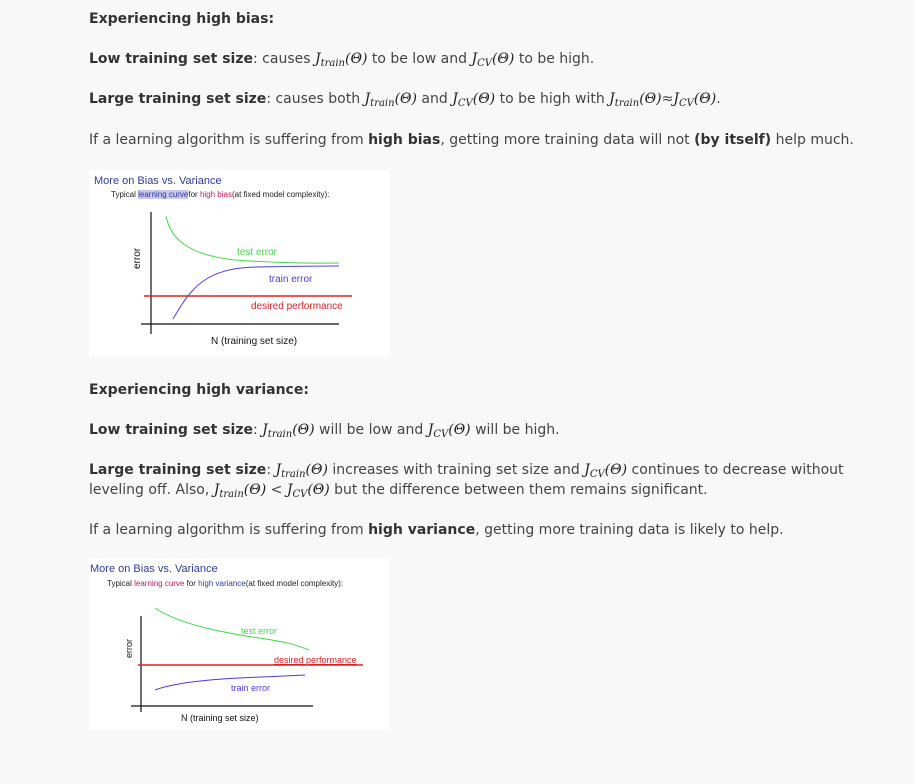 This screenshot has height=784, width=914. Describe the element at coordinates (171, 430) in the screenshot. I see `variance-low-label: Low training set size` at that location.